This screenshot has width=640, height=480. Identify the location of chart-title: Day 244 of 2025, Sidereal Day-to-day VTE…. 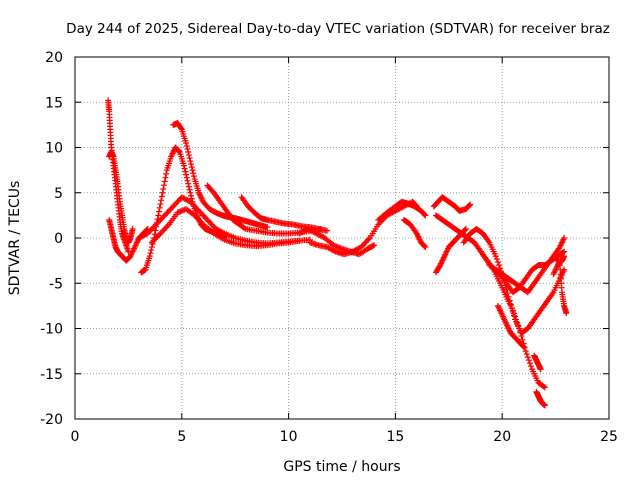
(338, 29).